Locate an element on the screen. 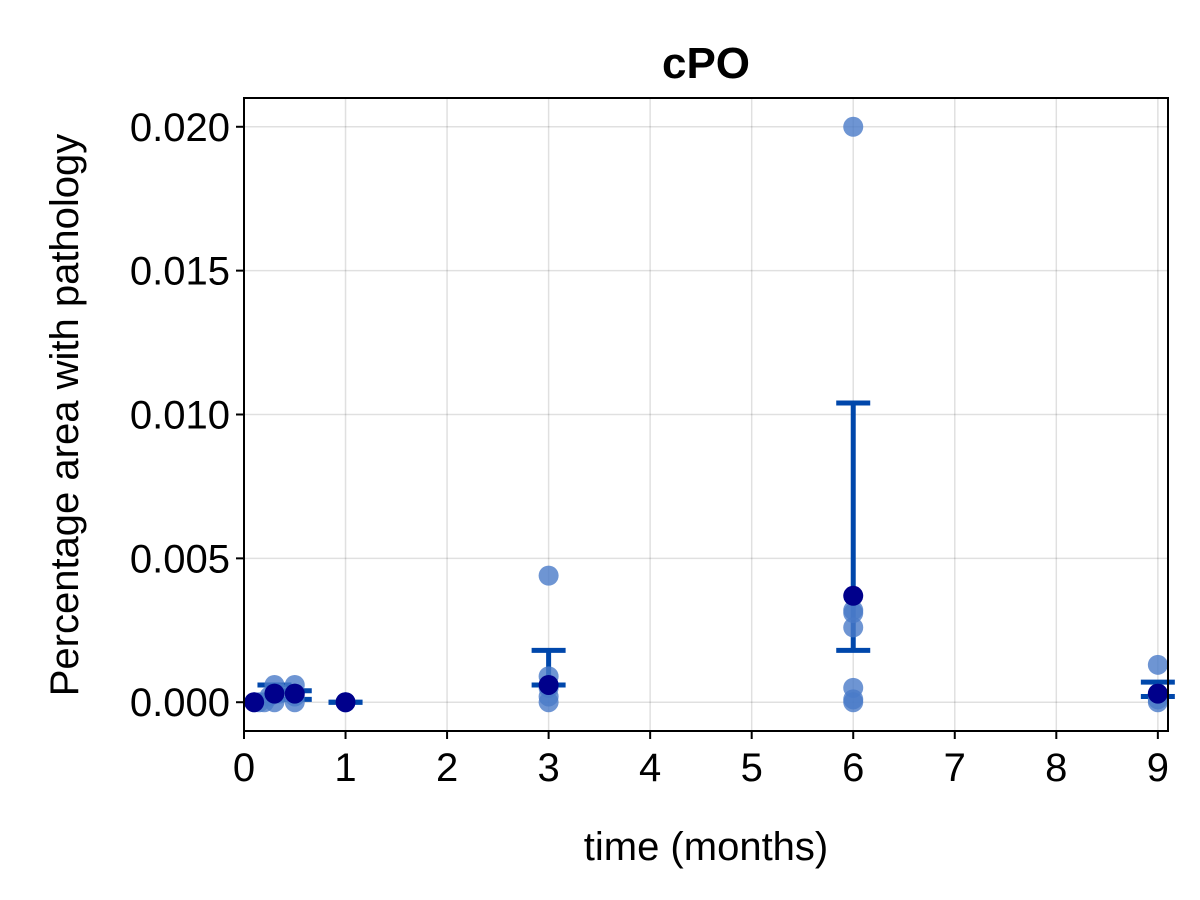  chart-title: cPO is located at coordinates (706, 63).